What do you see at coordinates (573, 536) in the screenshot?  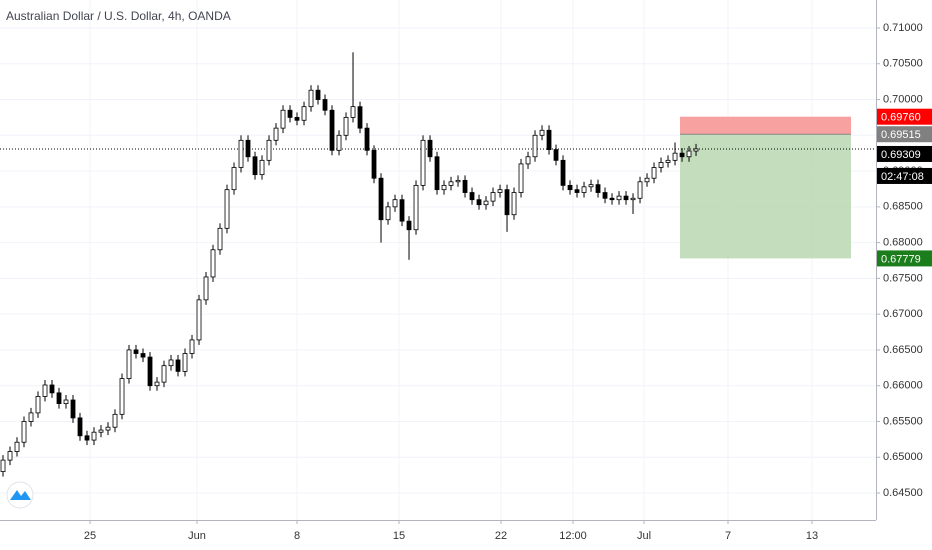 I see `x-tick-label: 12:00` at bounding box center [573, 536].